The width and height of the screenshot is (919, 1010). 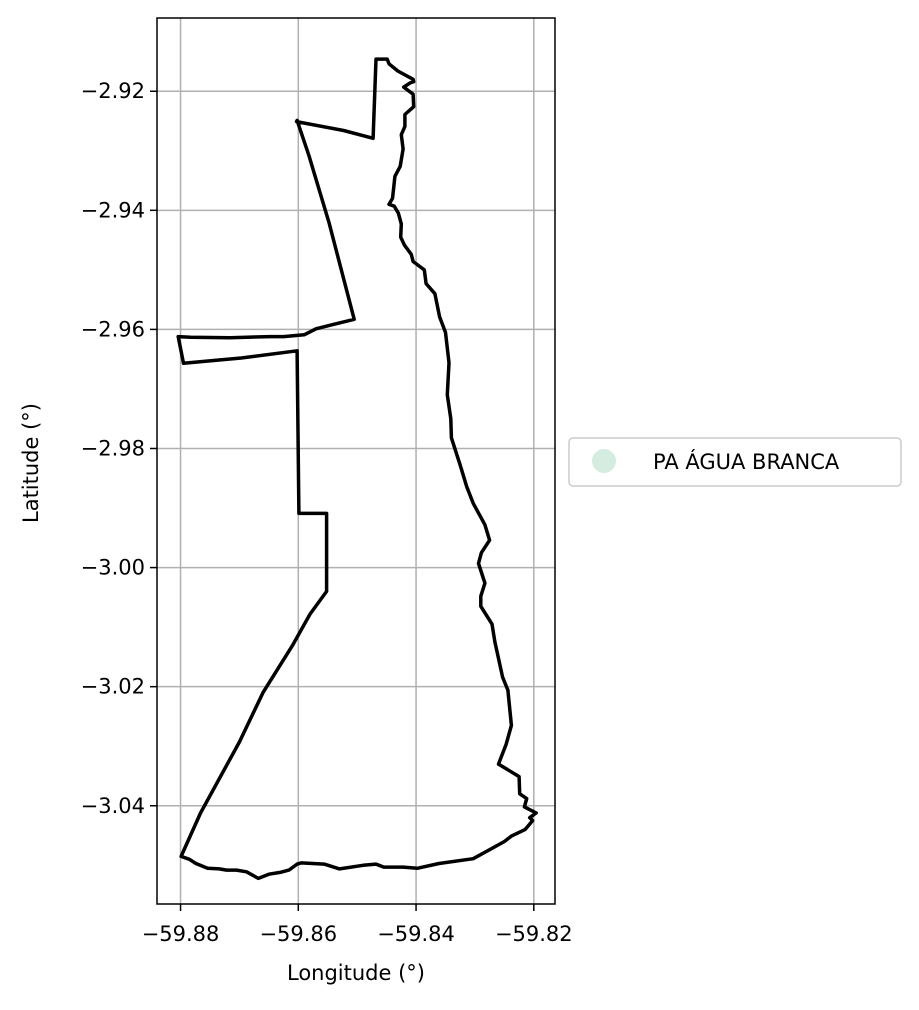 I want to click on legend-box, so click(x=735, y=462).